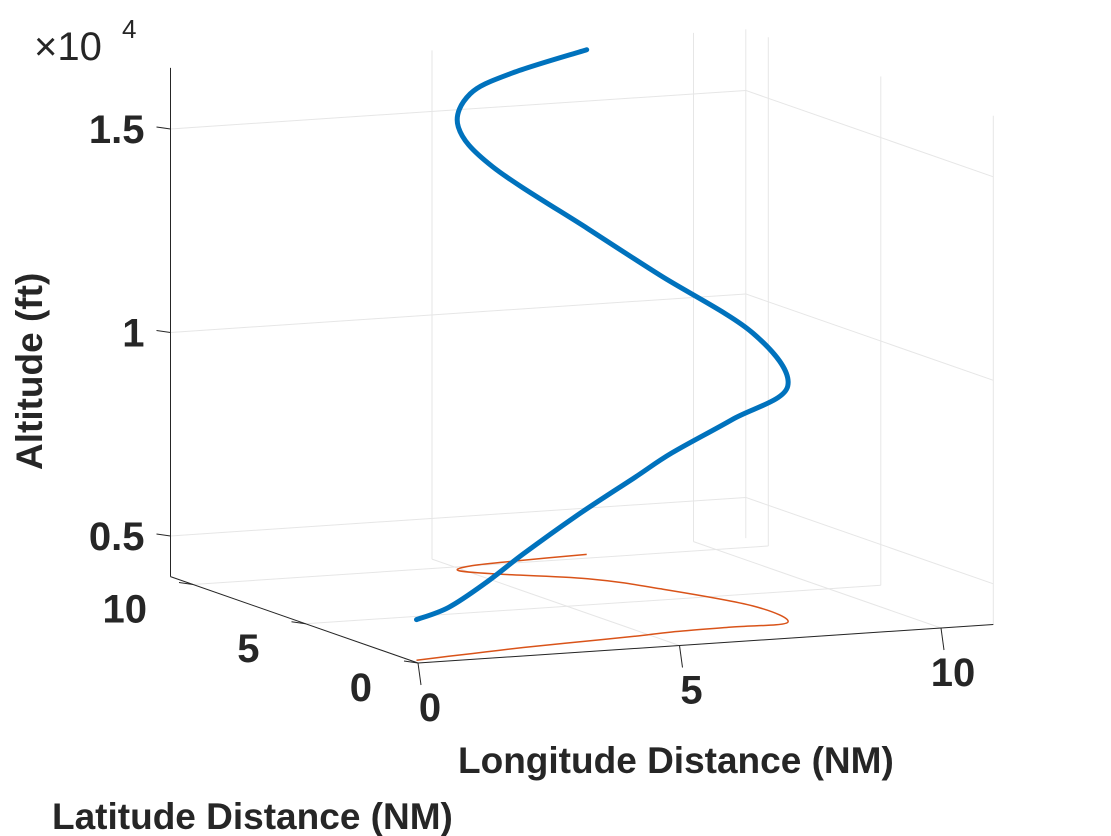 The height and width of the screenshot is (836, 1111). I want to click on z-tick-label: 1, so click(133, 333).